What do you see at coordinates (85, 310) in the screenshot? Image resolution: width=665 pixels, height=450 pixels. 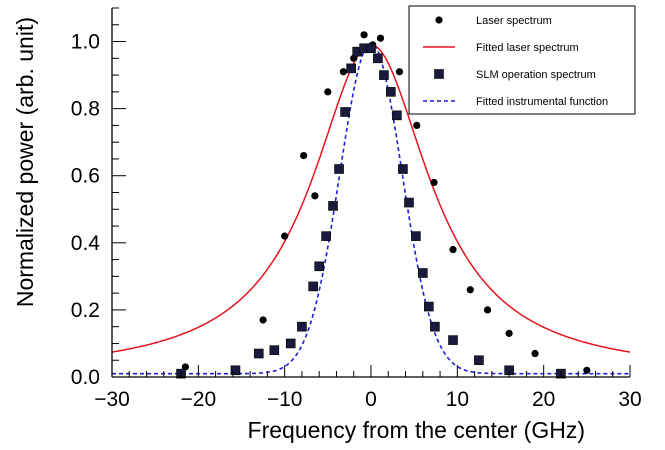 I see `y-tick-label: 0.2` at bounding box center [85, 310].